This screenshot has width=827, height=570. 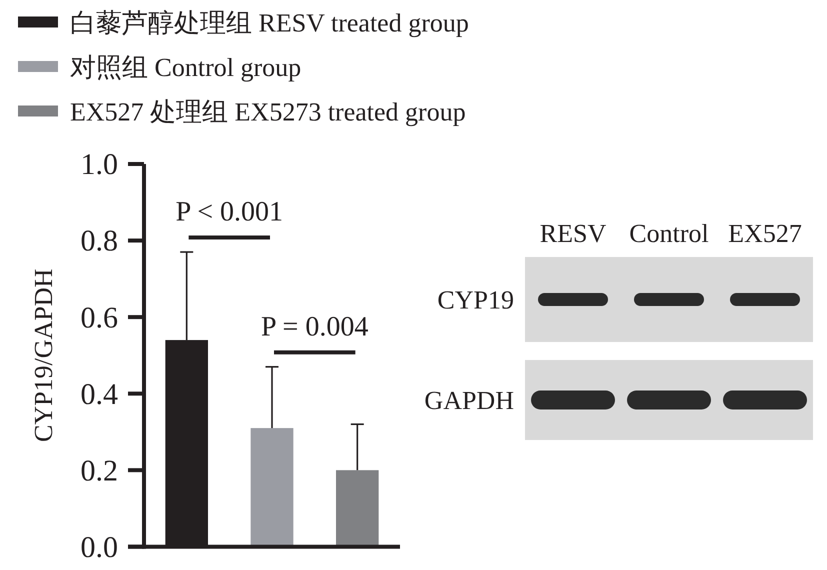 What do you see at coordinates (669, 233) in the screenshot?
I see `category-label: Control` at bounding box center [669, 233].